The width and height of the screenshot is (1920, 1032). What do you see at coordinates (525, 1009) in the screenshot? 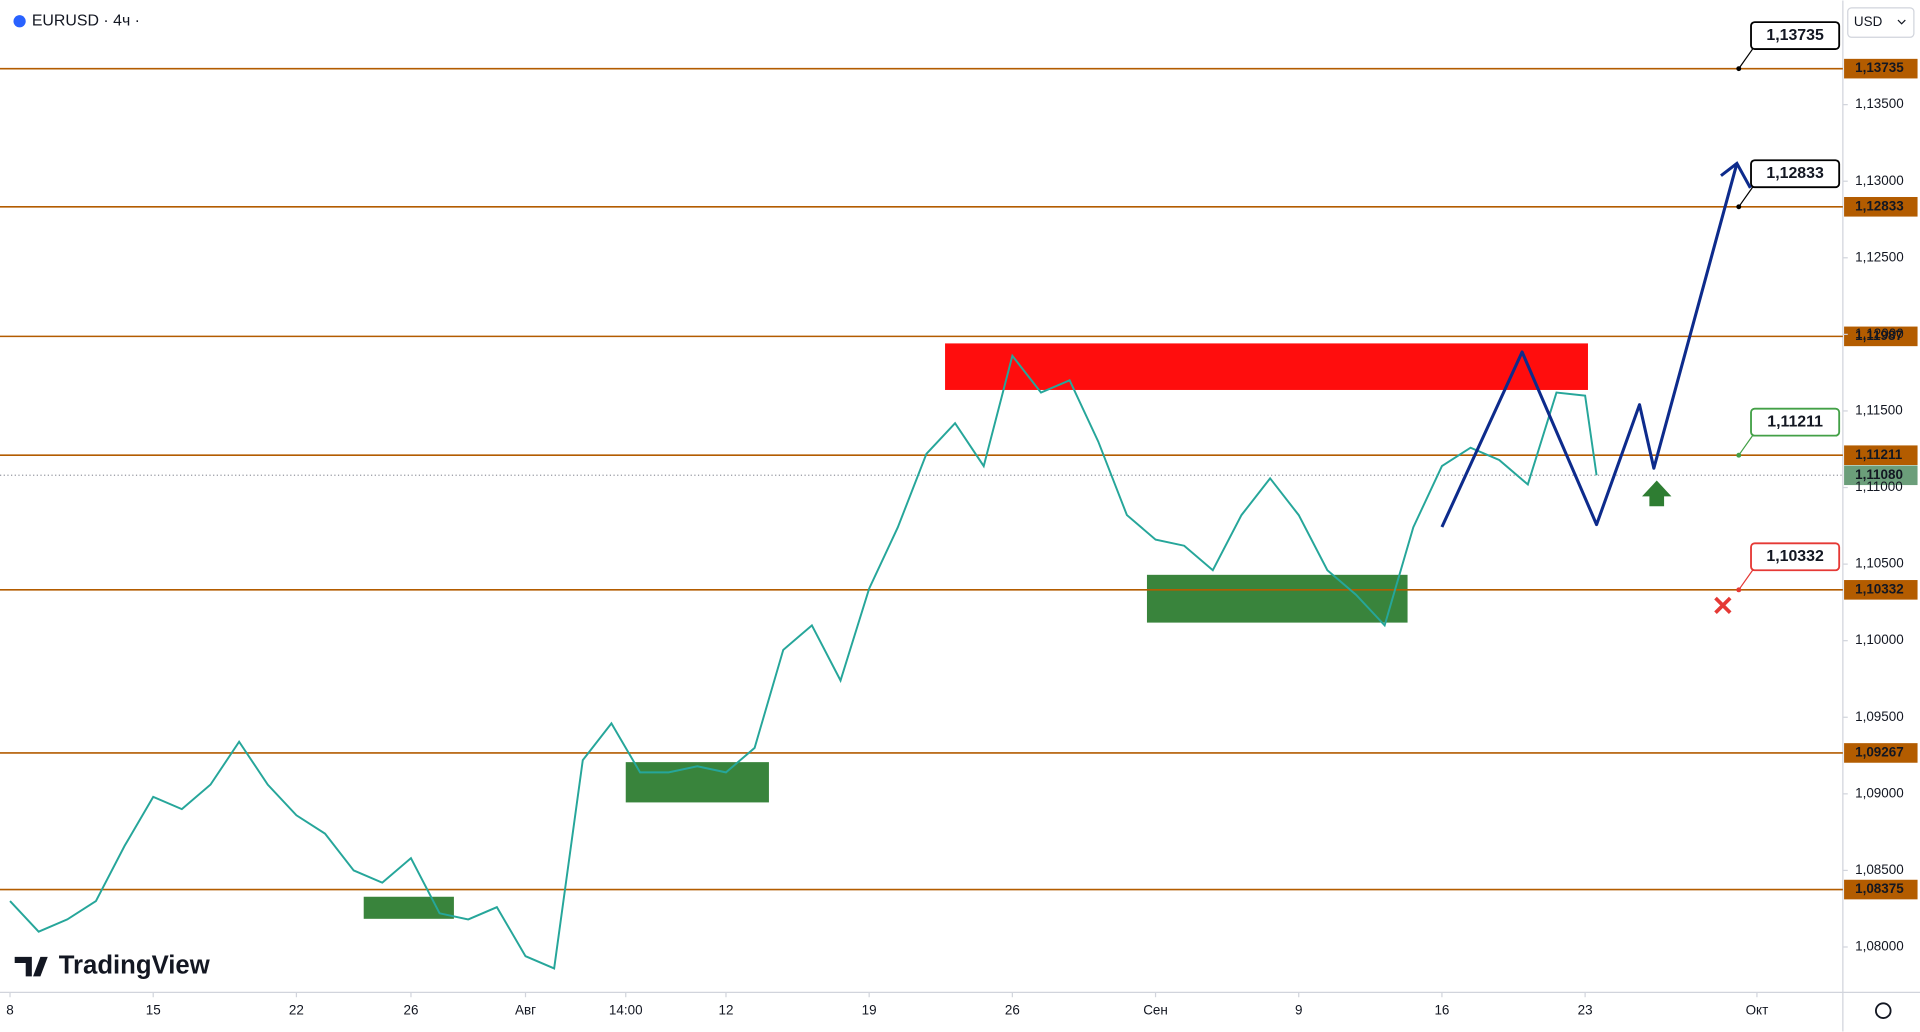
I see `x-tick-label: Авг` at bounding box center [525, 1009].